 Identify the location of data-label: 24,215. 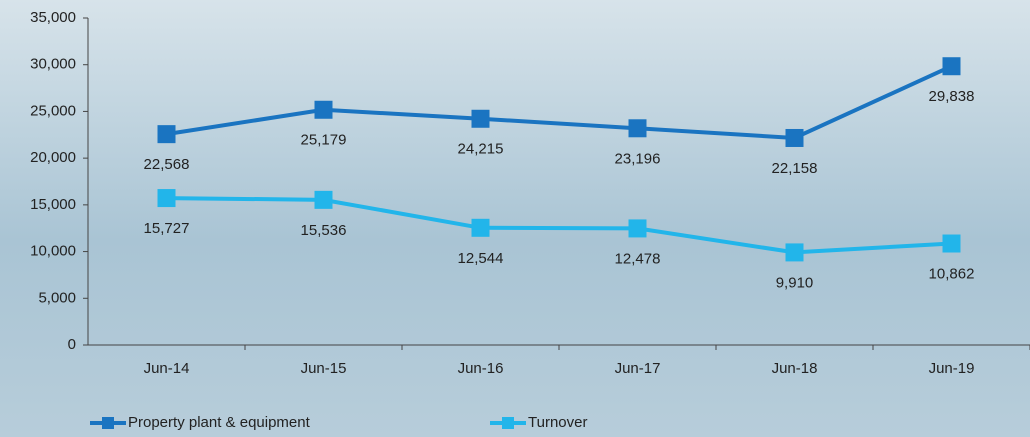
(481, 149).